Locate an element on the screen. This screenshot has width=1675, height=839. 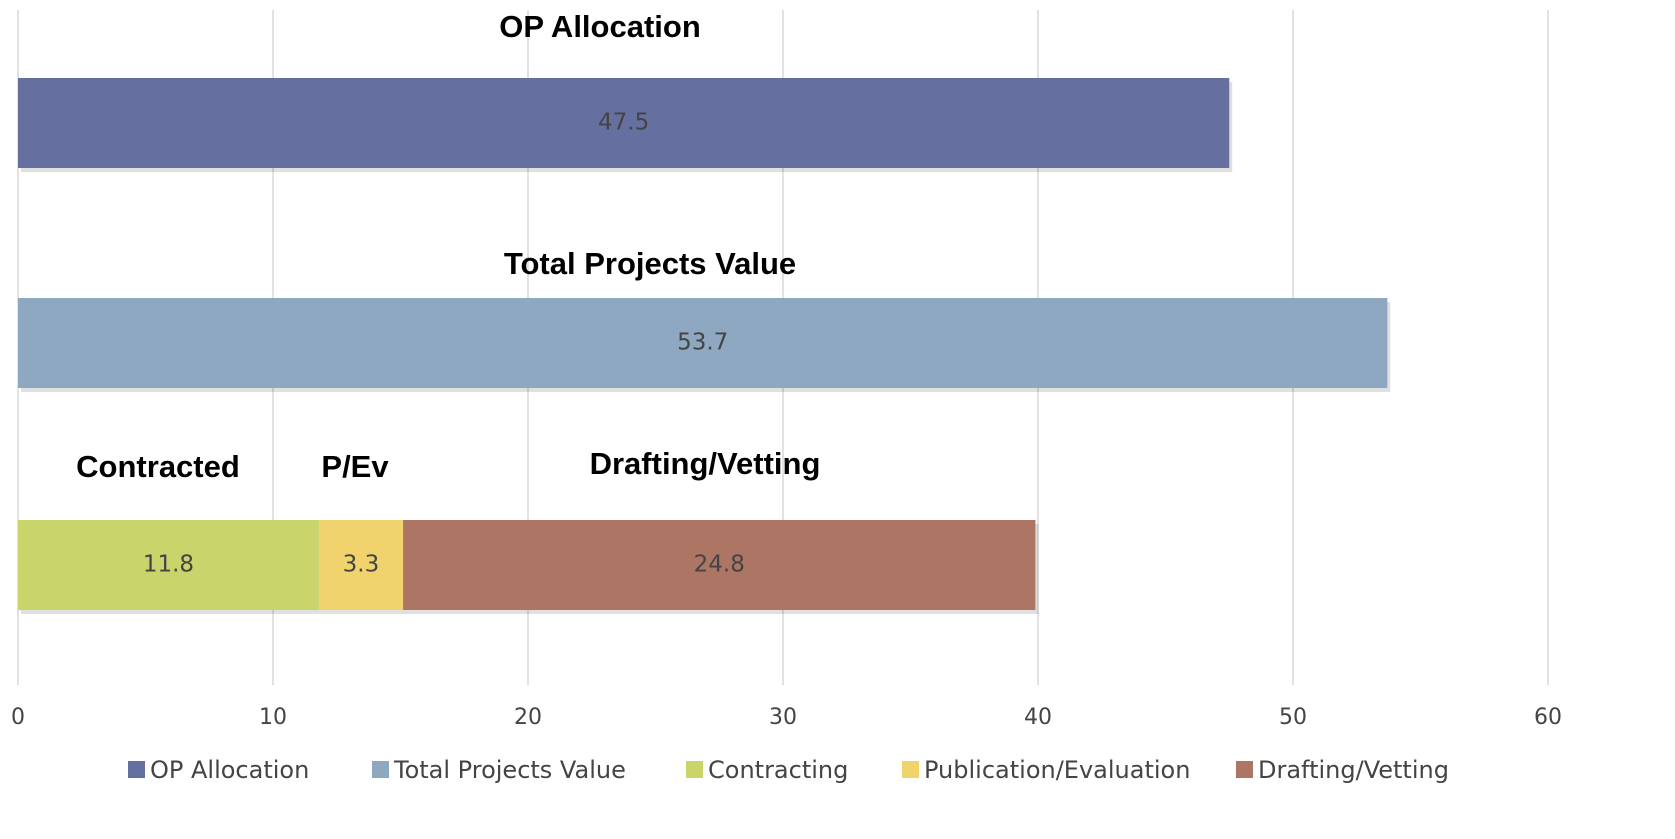
legend-label: Drafting/Vetting is located at coordinates (1353, 770).